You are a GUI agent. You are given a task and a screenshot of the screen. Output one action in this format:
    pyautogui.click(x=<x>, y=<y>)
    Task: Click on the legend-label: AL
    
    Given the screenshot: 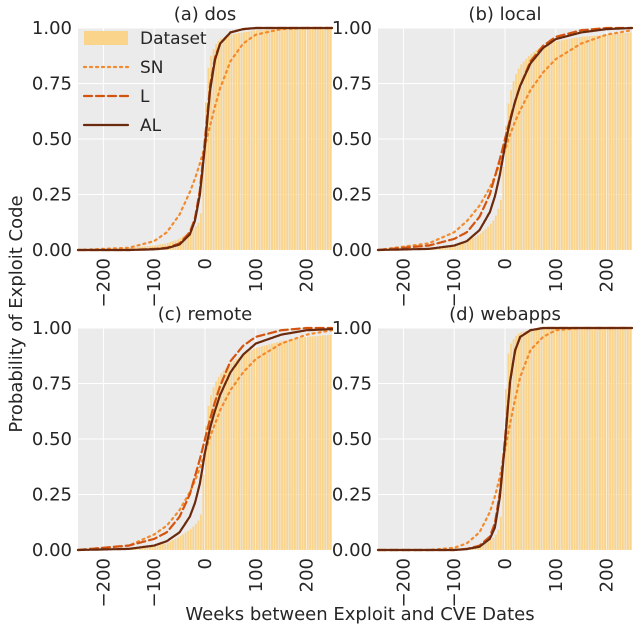 What is the action you would take?
    pyautogui.click(x=151, y=126)
    